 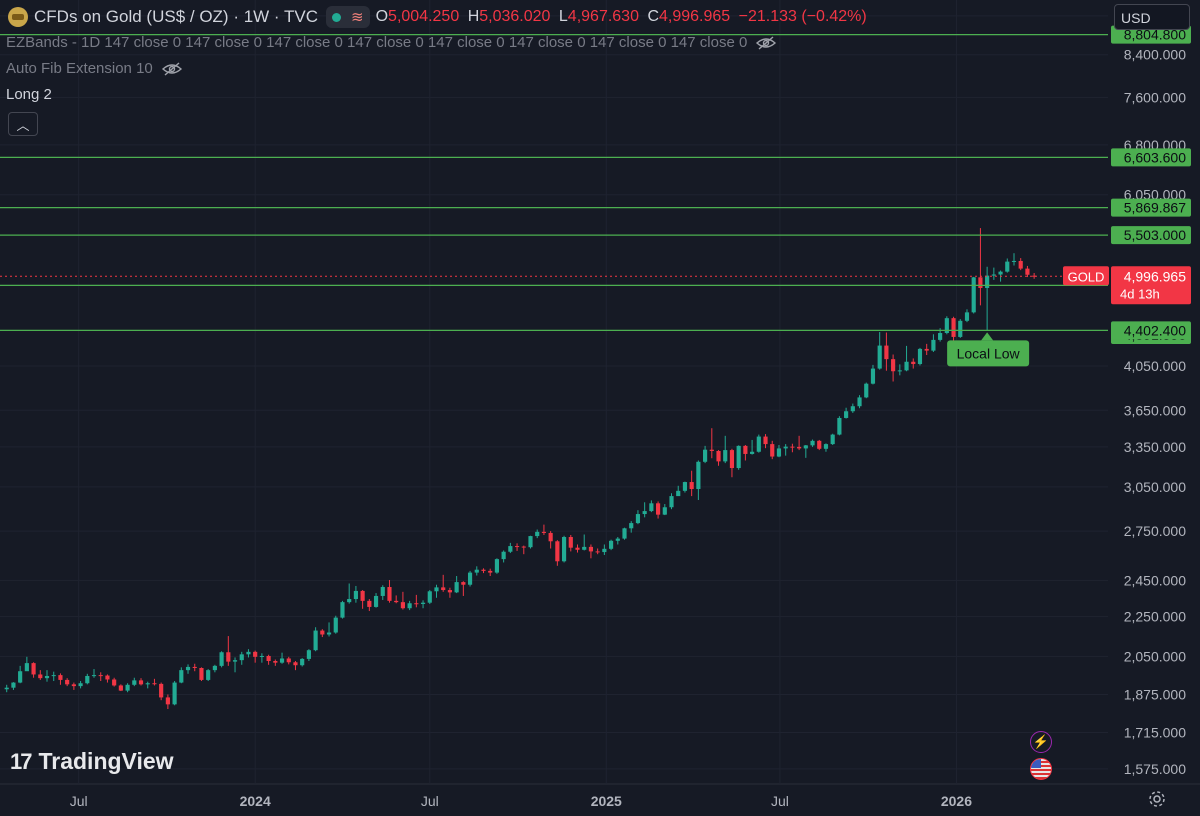 I want to click on chevron-up-icon: ︿, so click(x=23, y=125).